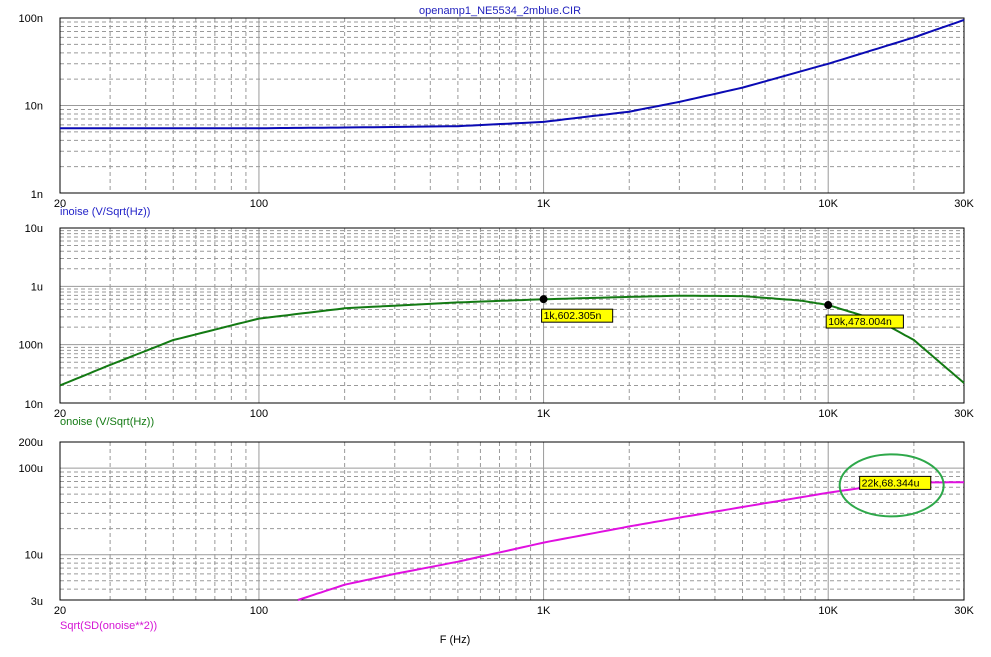 The height and width of the screenshot is (657, 991). Describe the element at coordinates (573, 316) in the screenshot. I see `callout-label: 1k,602.305n` at that location.